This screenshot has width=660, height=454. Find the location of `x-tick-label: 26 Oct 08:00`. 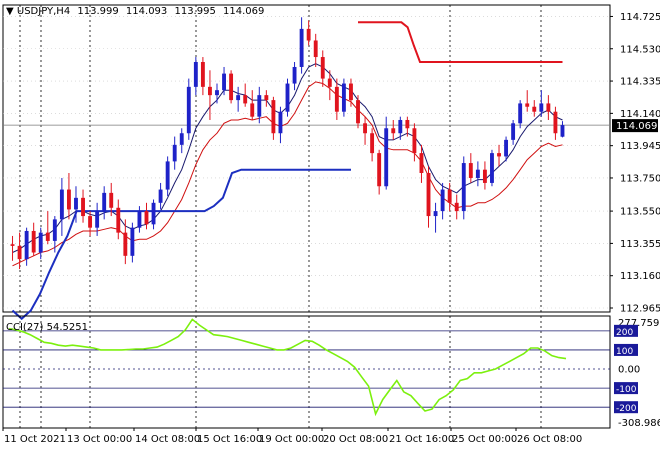

x-tick-label: 26 Oct 08:00 is located at coordinates (549, 439).